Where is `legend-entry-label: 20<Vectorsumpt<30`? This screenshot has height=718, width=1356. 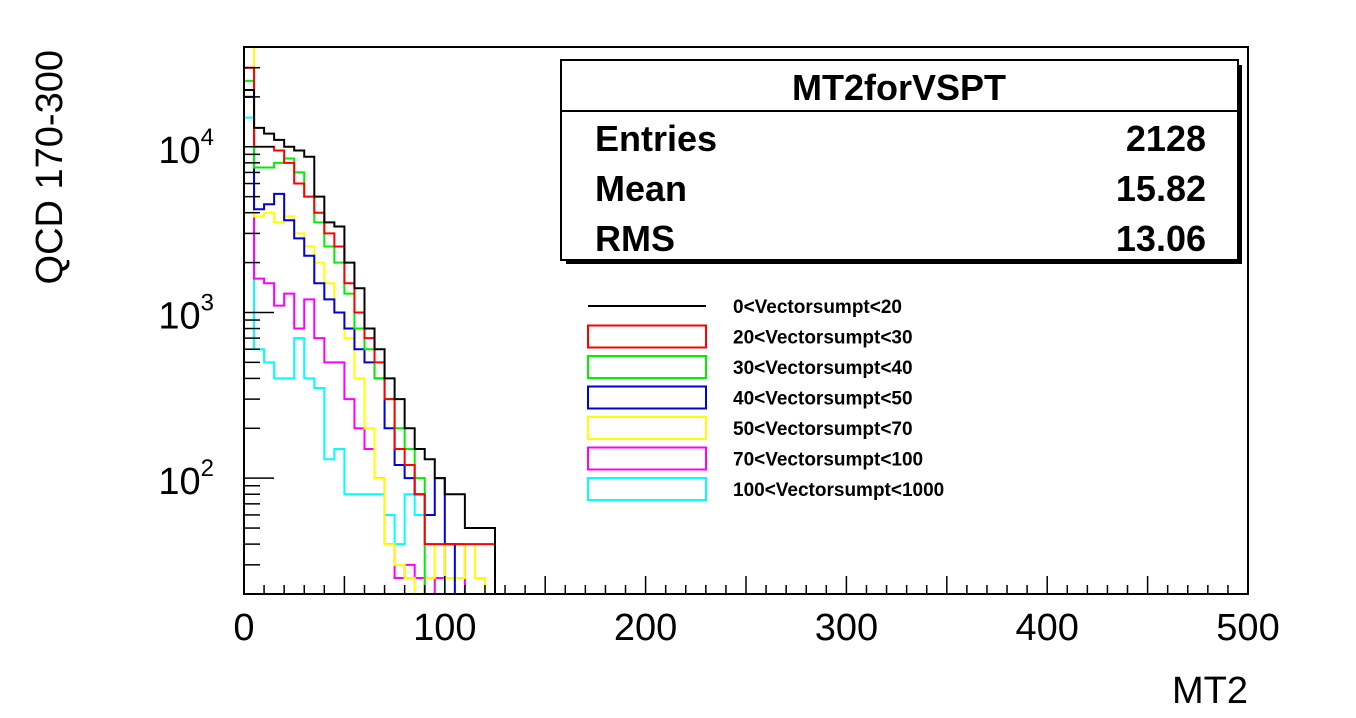 legend-entry-label: 20<Vectorsumpt<30 is located at coordinates (823, 338).